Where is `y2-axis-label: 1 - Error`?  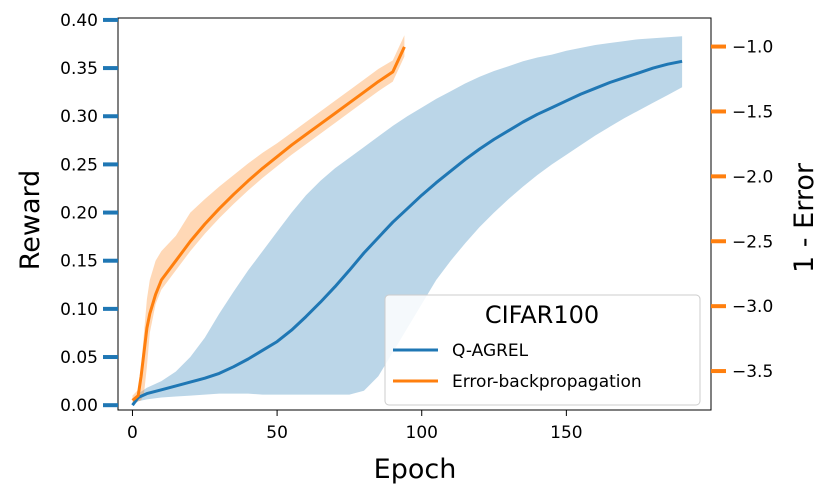
y2-axis-label: 1 - Error is located at coordinates (804, 217).